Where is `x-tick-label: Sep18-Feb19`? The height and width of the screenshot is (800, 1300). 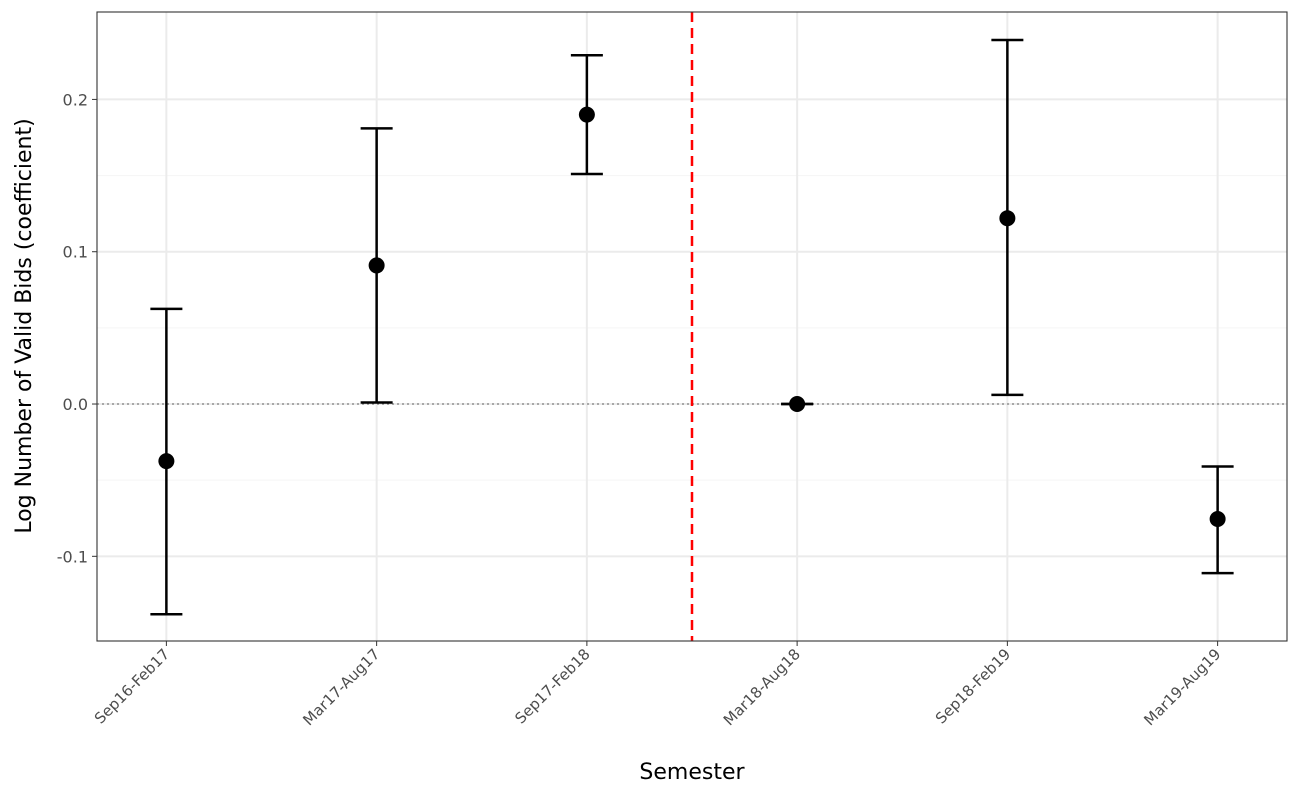 x-tick-label: Sep18-Feb19 is located at coordinates (973, 686).